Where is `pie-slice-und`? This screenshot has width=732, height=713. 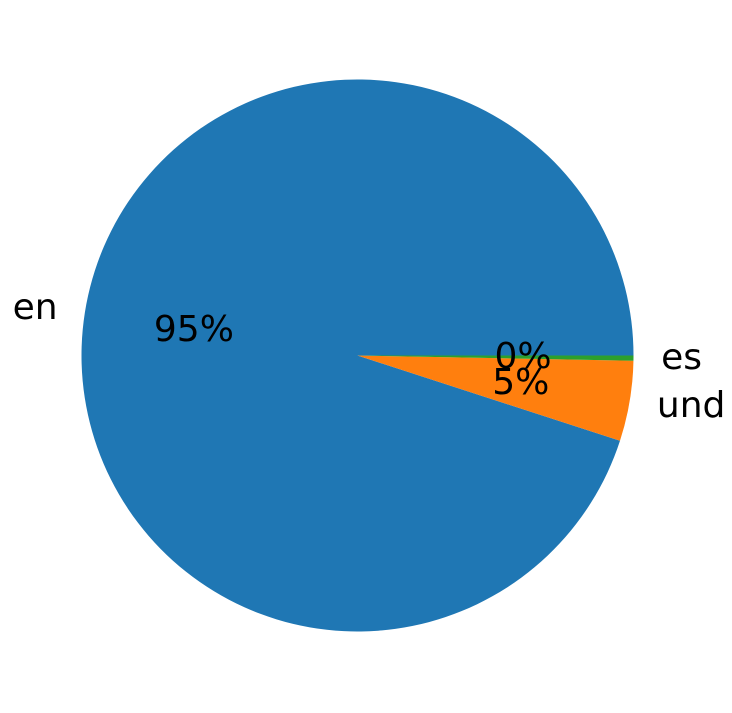
pie-slice-und is located at coordinates (495, 398).